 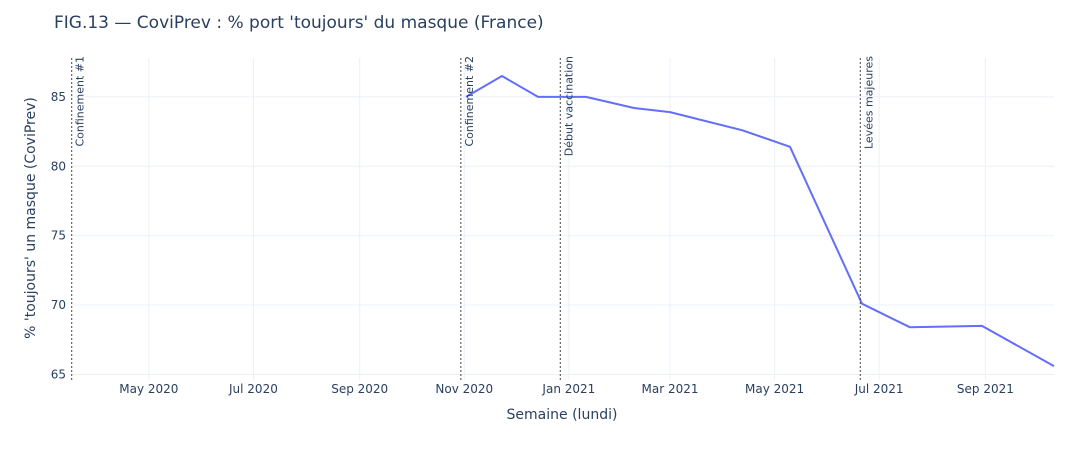 I want to click on x-tick-label: Jul 2021, so click(x=879, y=389).